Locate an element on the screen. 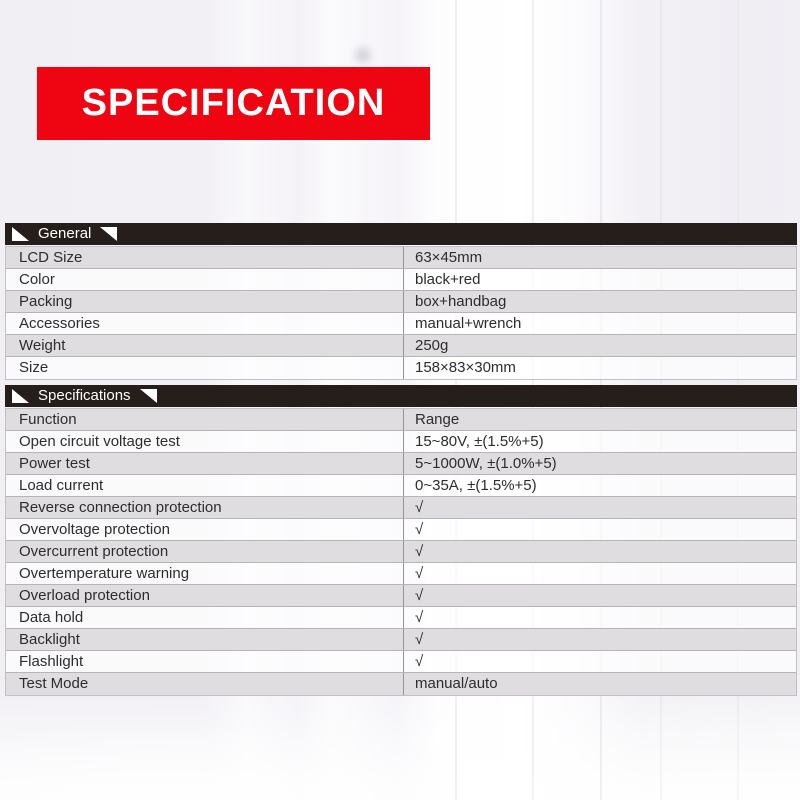 Image resolution: width=800 pixels, height=800 pixels. row-value: manual/auto is located at coordinates (456, 683).